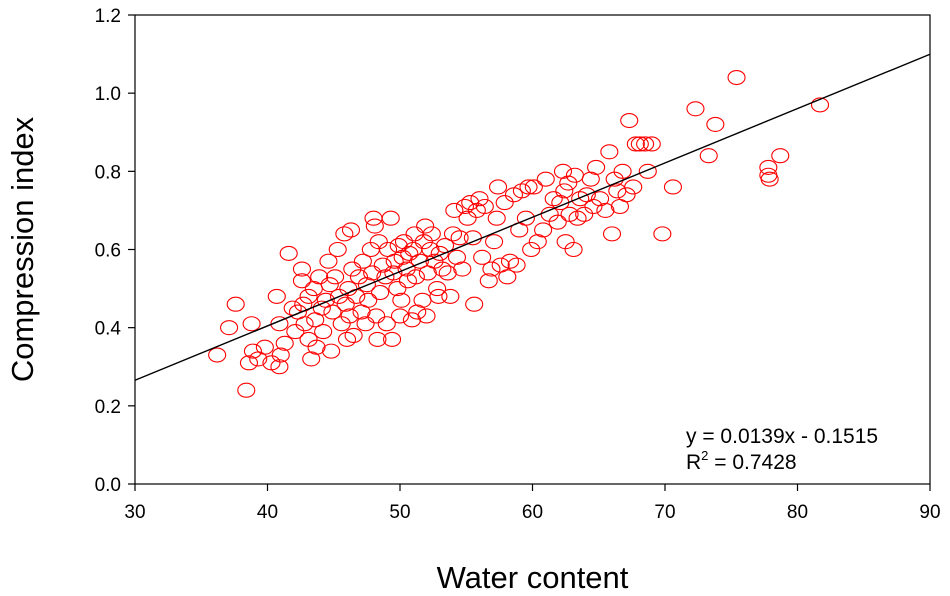  What do you see at coordinates (693, 462) in the screenshot?
I see `r2-base: R` at bounding box center [693, 462].